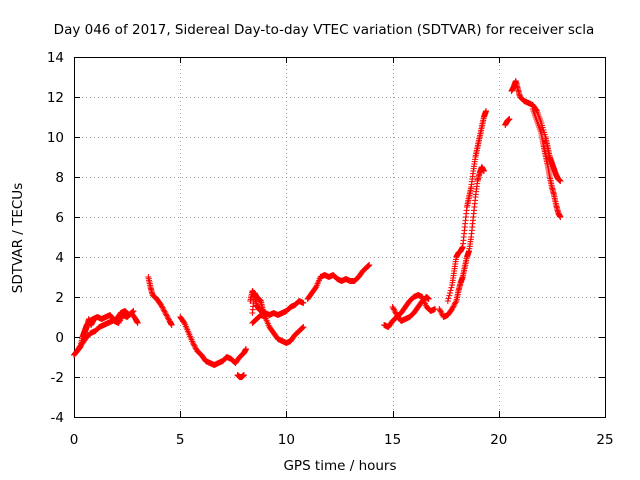  Describe the element at coordinates (59, 338) in the screenshot. I see `y-tick-label: 0` at that location.